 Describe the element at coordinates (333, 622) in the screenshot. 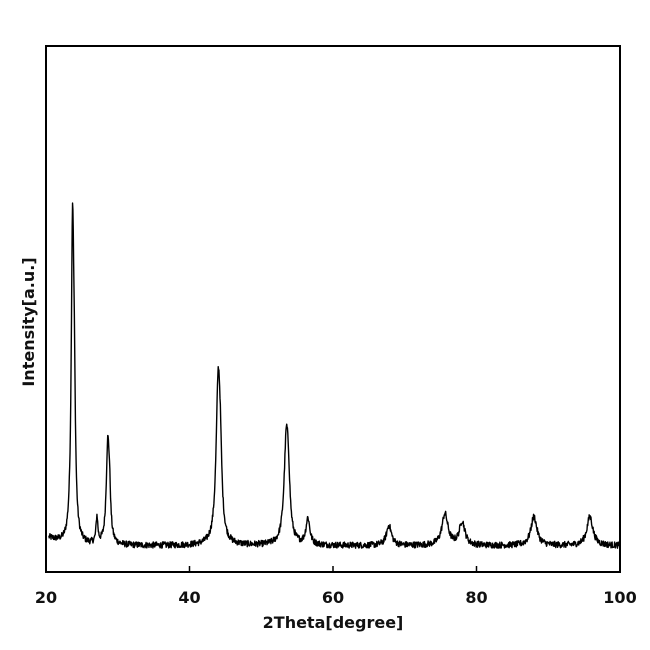

I see `x-axis-title: 2Theta[degree]` at that location.